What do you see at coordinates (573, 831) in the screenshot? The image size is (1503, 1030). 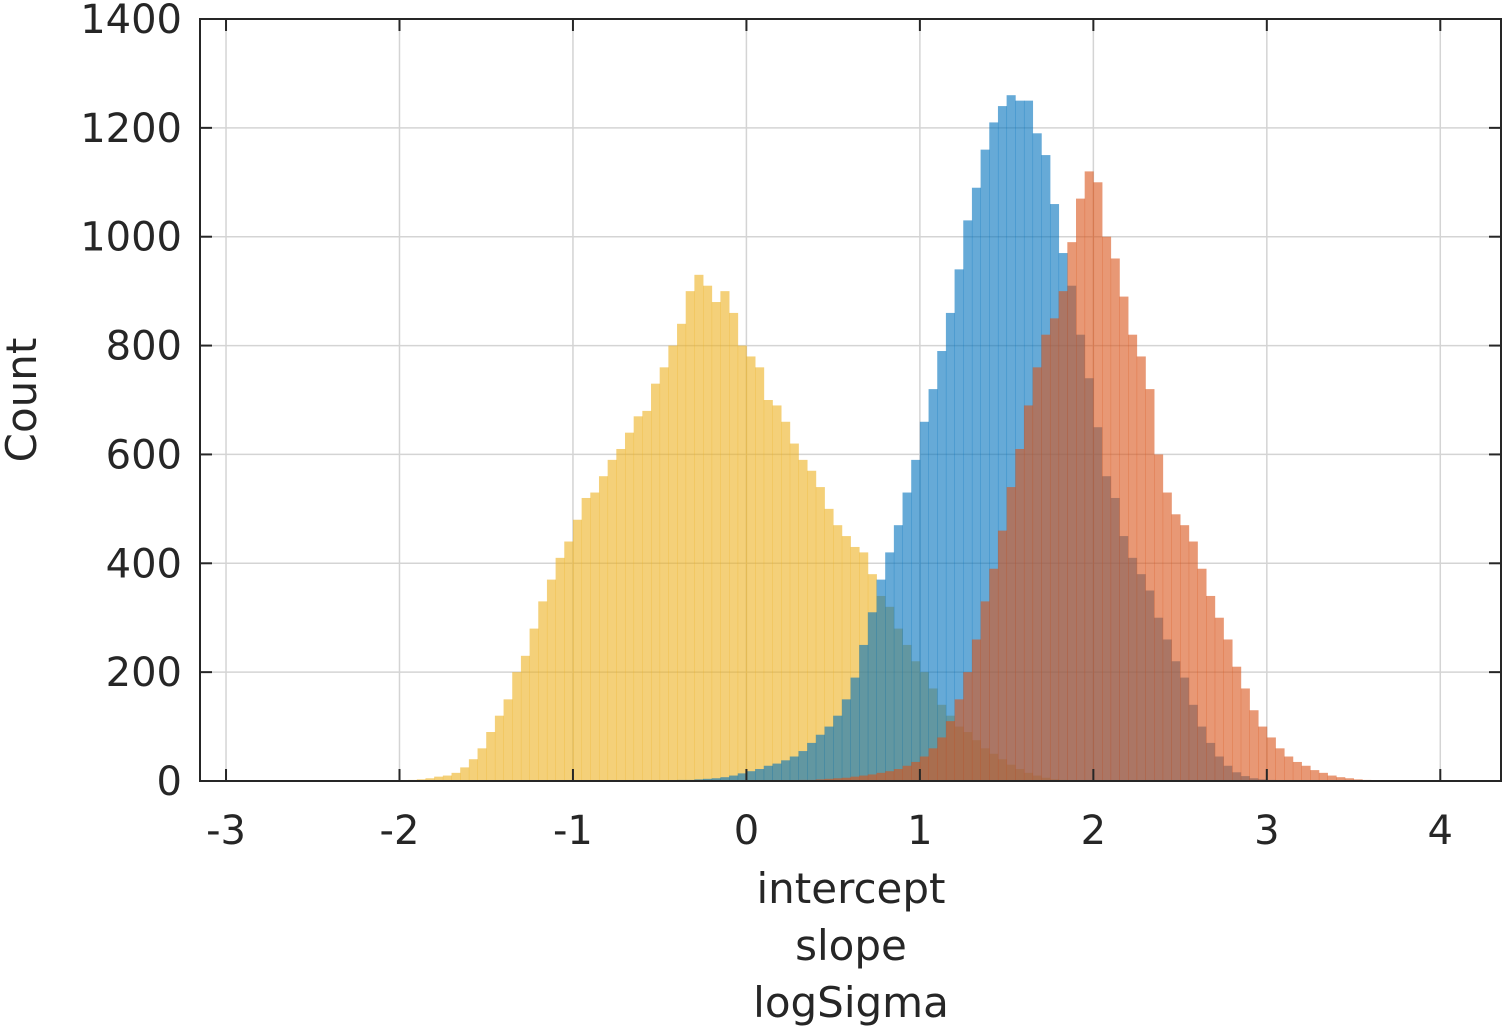 I see `x-tick-label: -1` at bounding box center [573, 831].